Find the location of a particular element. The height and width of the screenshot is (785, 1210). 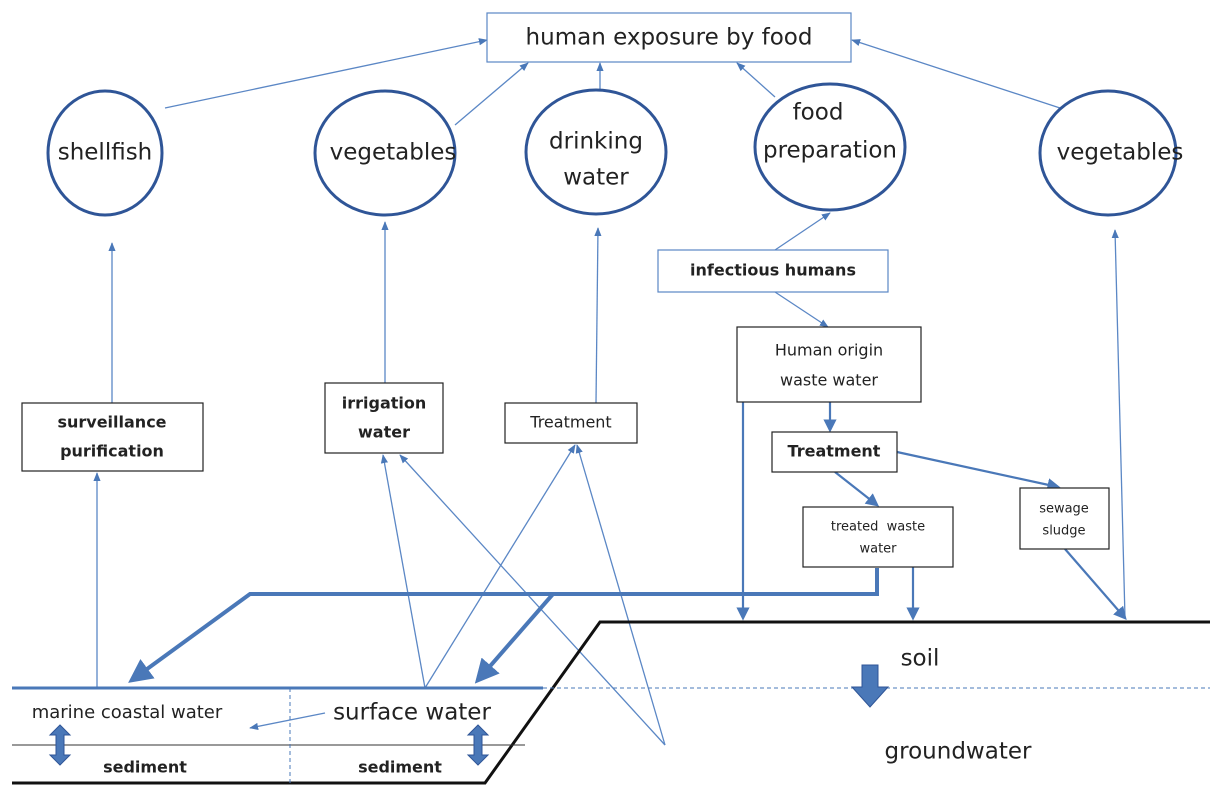

top-label: human exposure by food is located at coordinates (669, 38).